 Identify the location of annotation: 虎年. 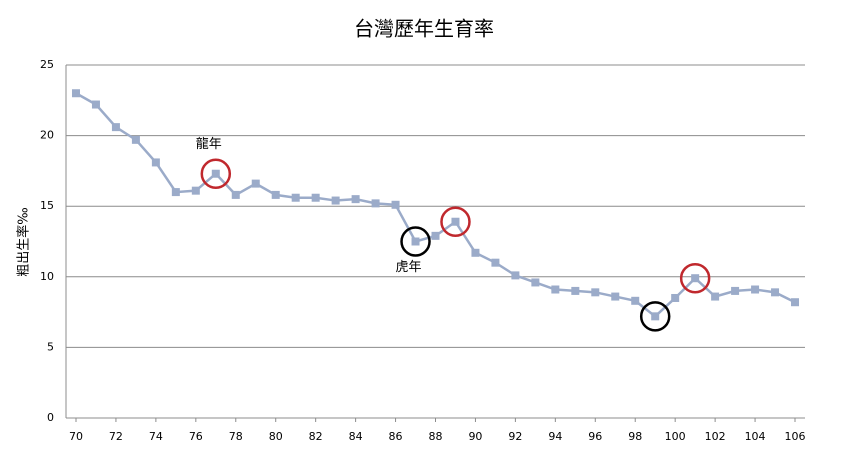
(409, 267).